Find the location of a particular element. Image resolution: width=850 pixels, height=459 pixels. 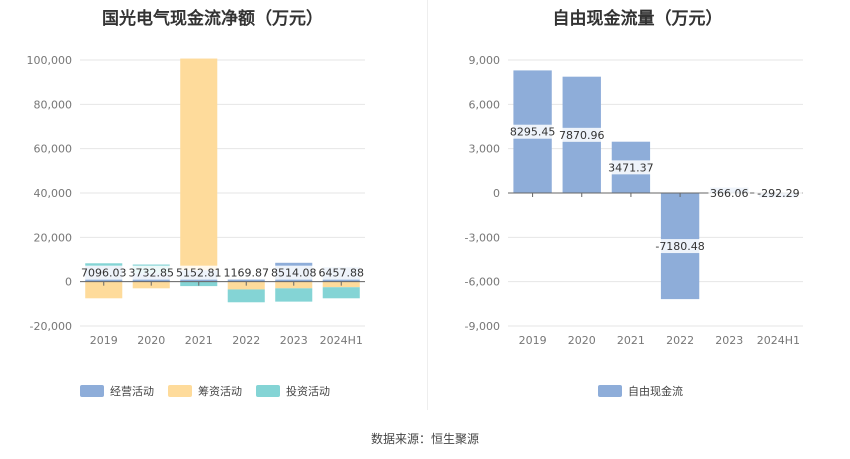

legend-item-free-cashflow: 自由现金流 is located at coordinates (640, 391).